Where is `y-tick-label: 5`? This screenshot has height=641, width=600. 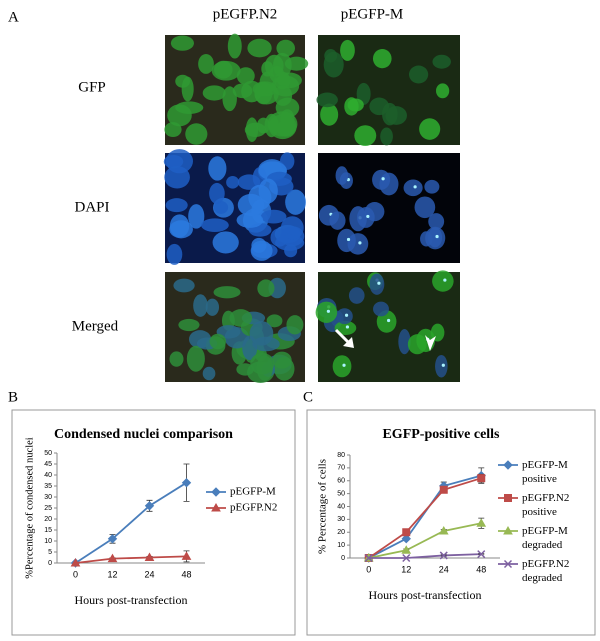 y-tick-label: 5 is located at coordinates (50, 552).